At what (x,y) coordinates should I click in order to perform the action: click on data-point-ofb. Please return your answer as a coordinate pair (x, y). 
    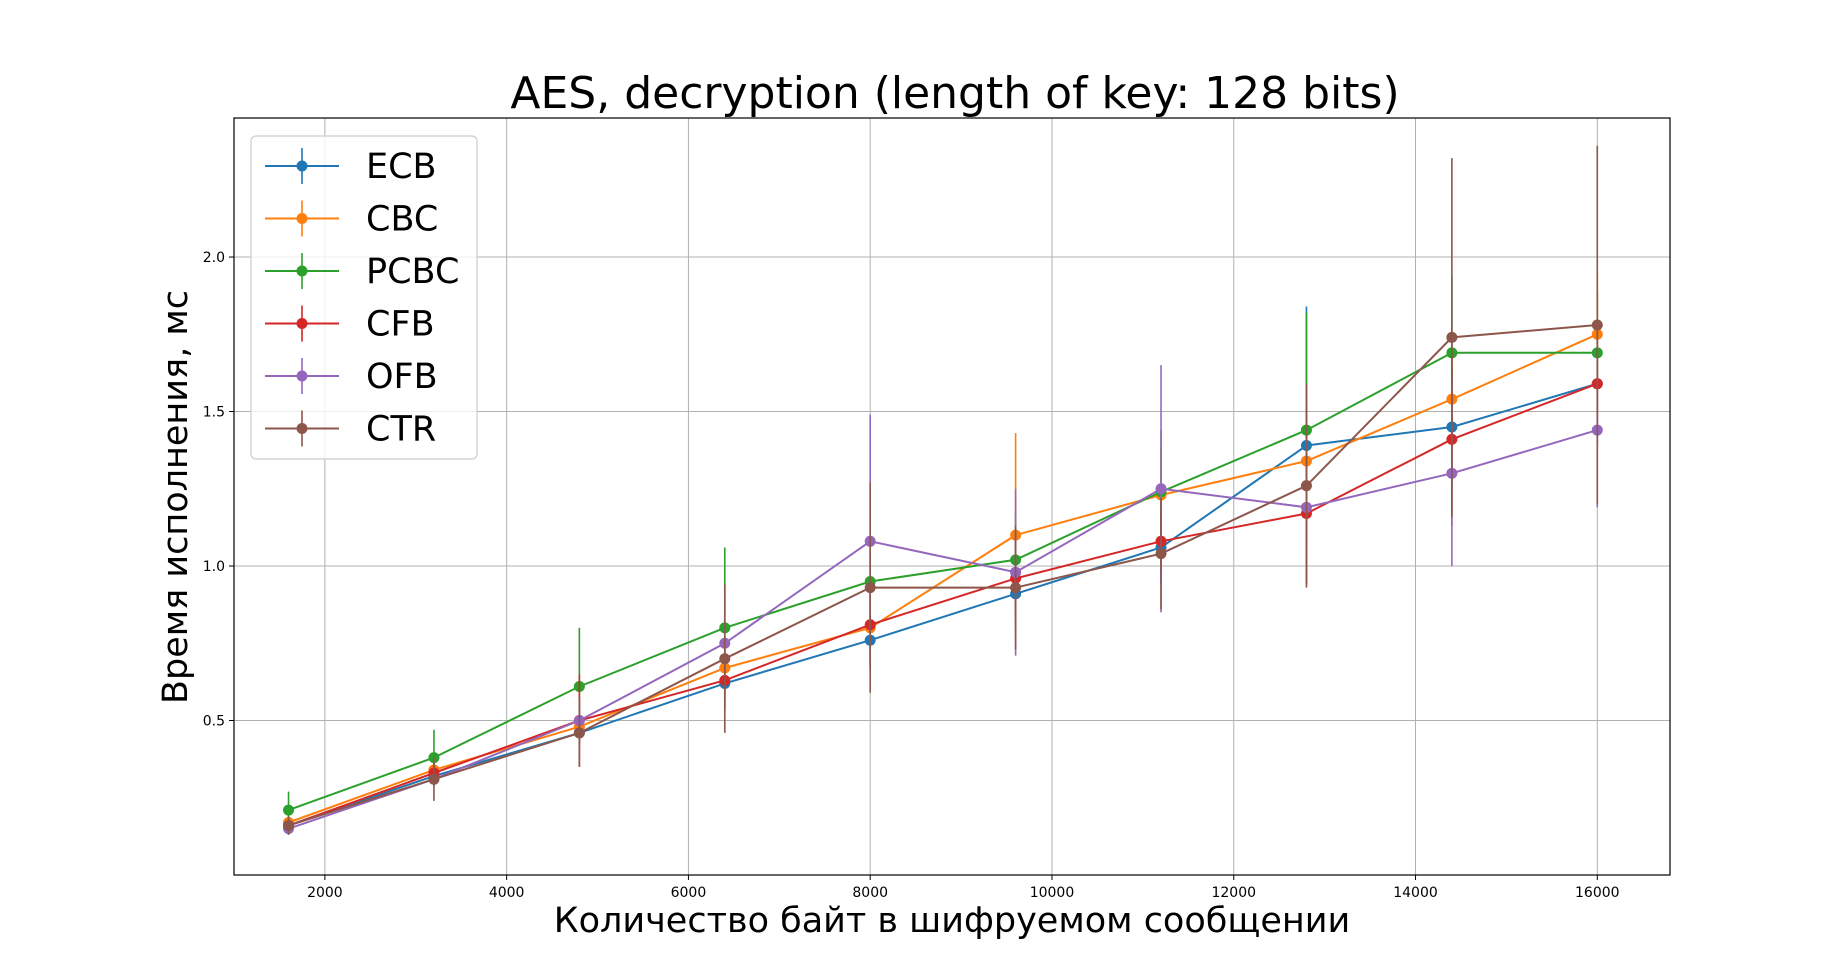
    Looking at the image, I should click on (1161, 489).